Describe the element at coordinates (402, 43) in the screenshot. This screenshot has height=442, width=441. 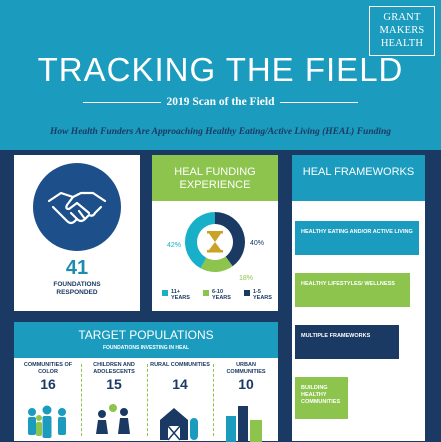
I see `logo-line: HEALTH` at that location.